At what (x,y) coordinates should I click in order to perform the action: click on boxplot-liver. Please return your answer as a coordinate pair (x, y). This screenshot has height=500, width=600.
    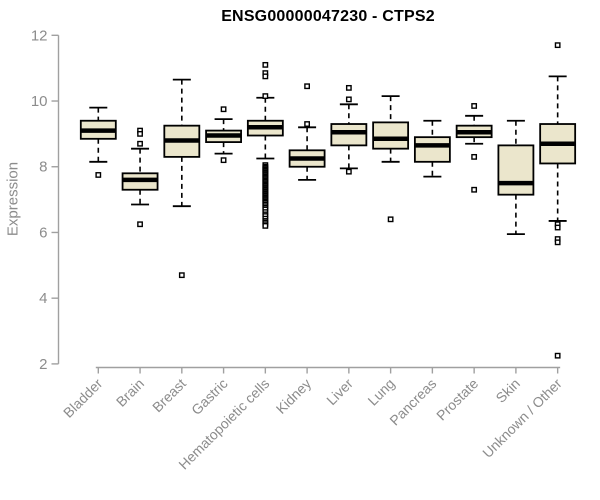
    Looking at the image, I should click on (349, 129).